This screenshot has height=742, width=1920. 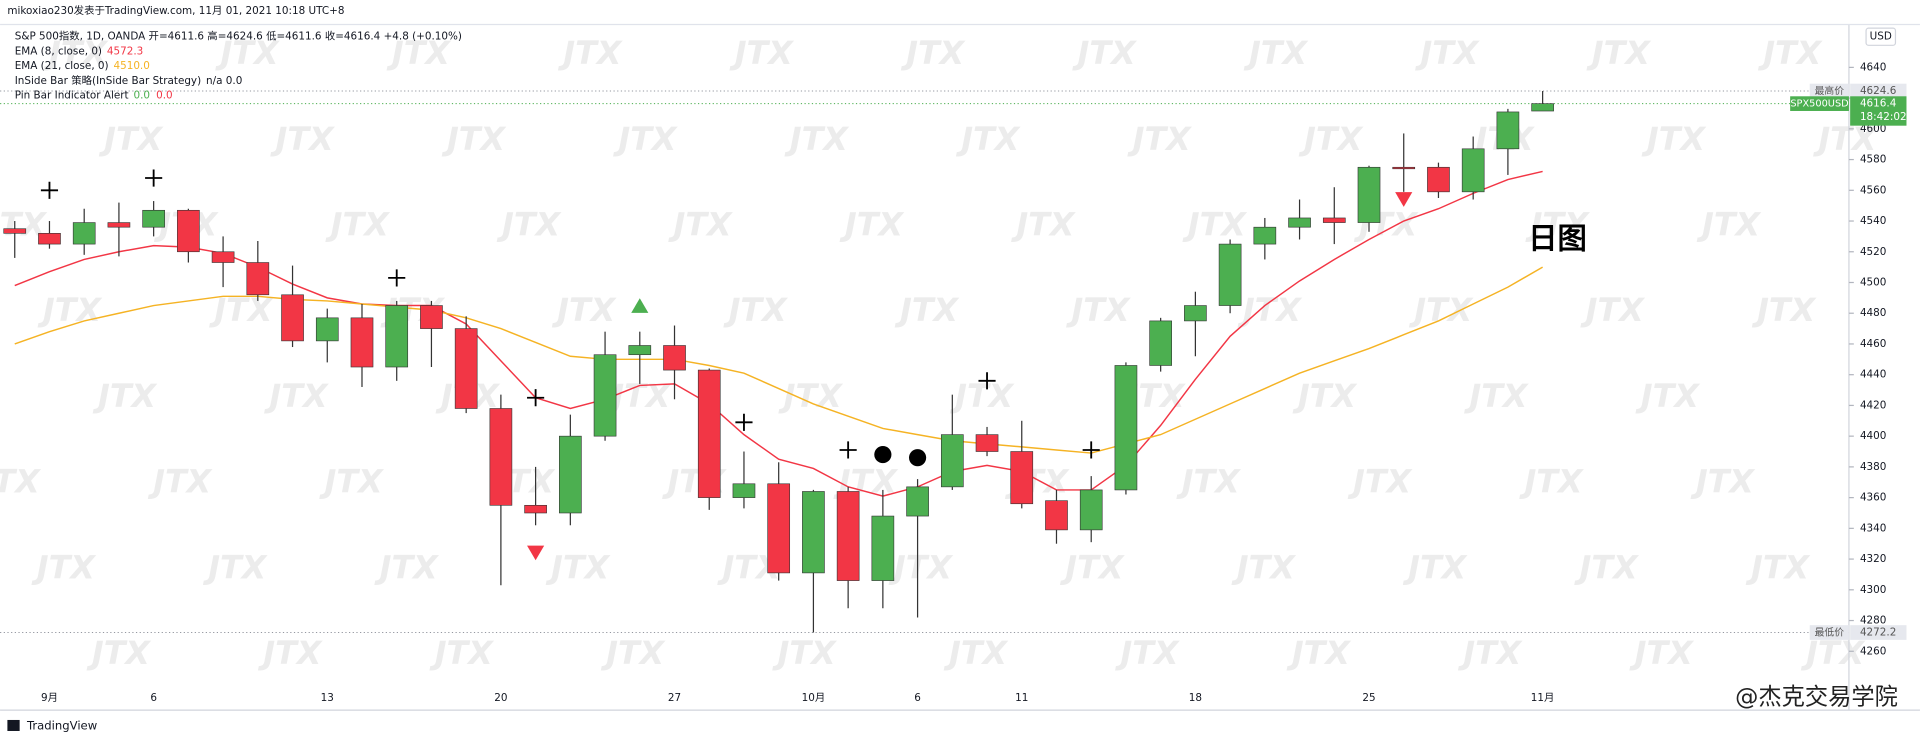 I want to click on legend-name: EMA (21, close, 0), so click(x=62, y=66).